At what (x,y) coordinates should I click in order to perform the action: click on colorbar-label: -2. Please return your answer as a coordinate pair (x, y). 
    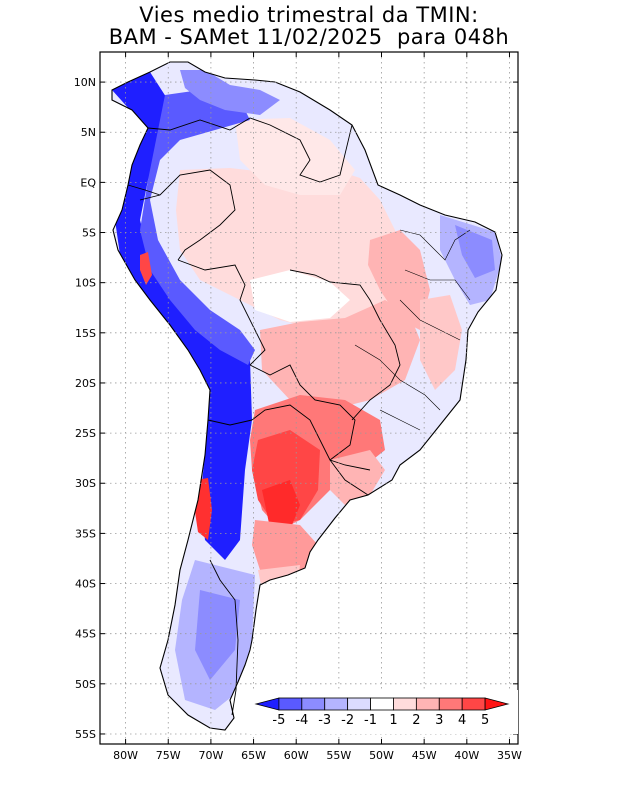
    Looking at the image, I should click on (347, 720).